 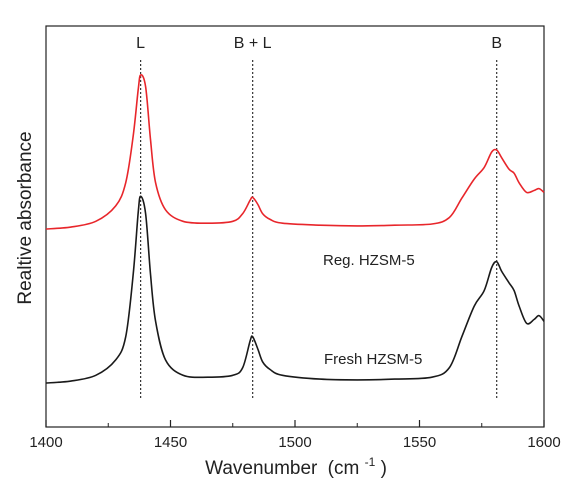 I want to click on x-tick-label: 1400, so click(x=45, y=442).